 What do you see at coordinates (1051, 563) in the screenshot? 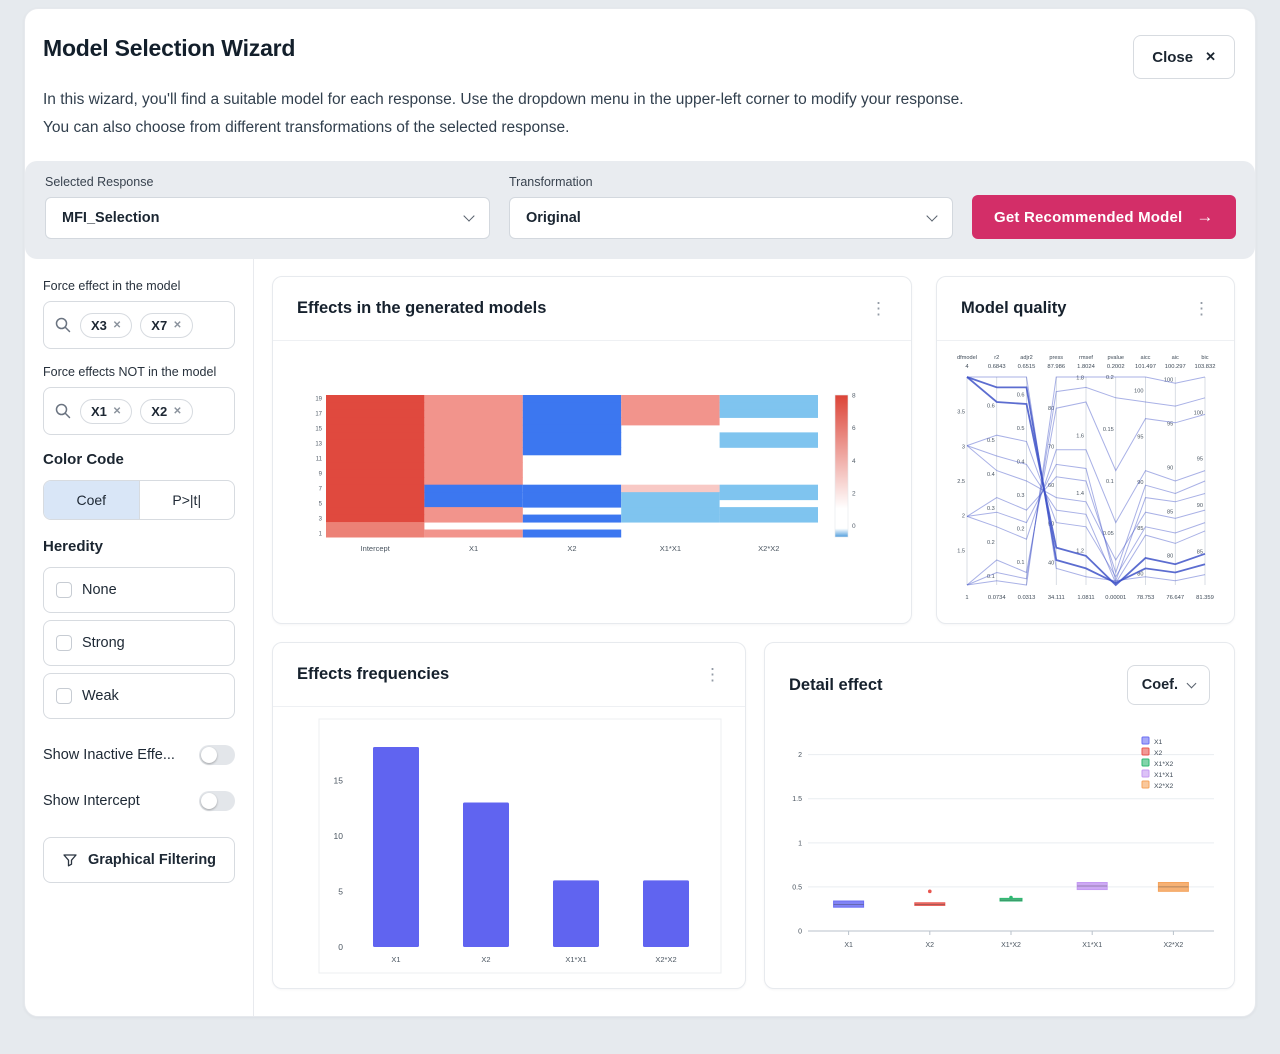
I see `svg-text: 40` at bounding box center [1051, 563].